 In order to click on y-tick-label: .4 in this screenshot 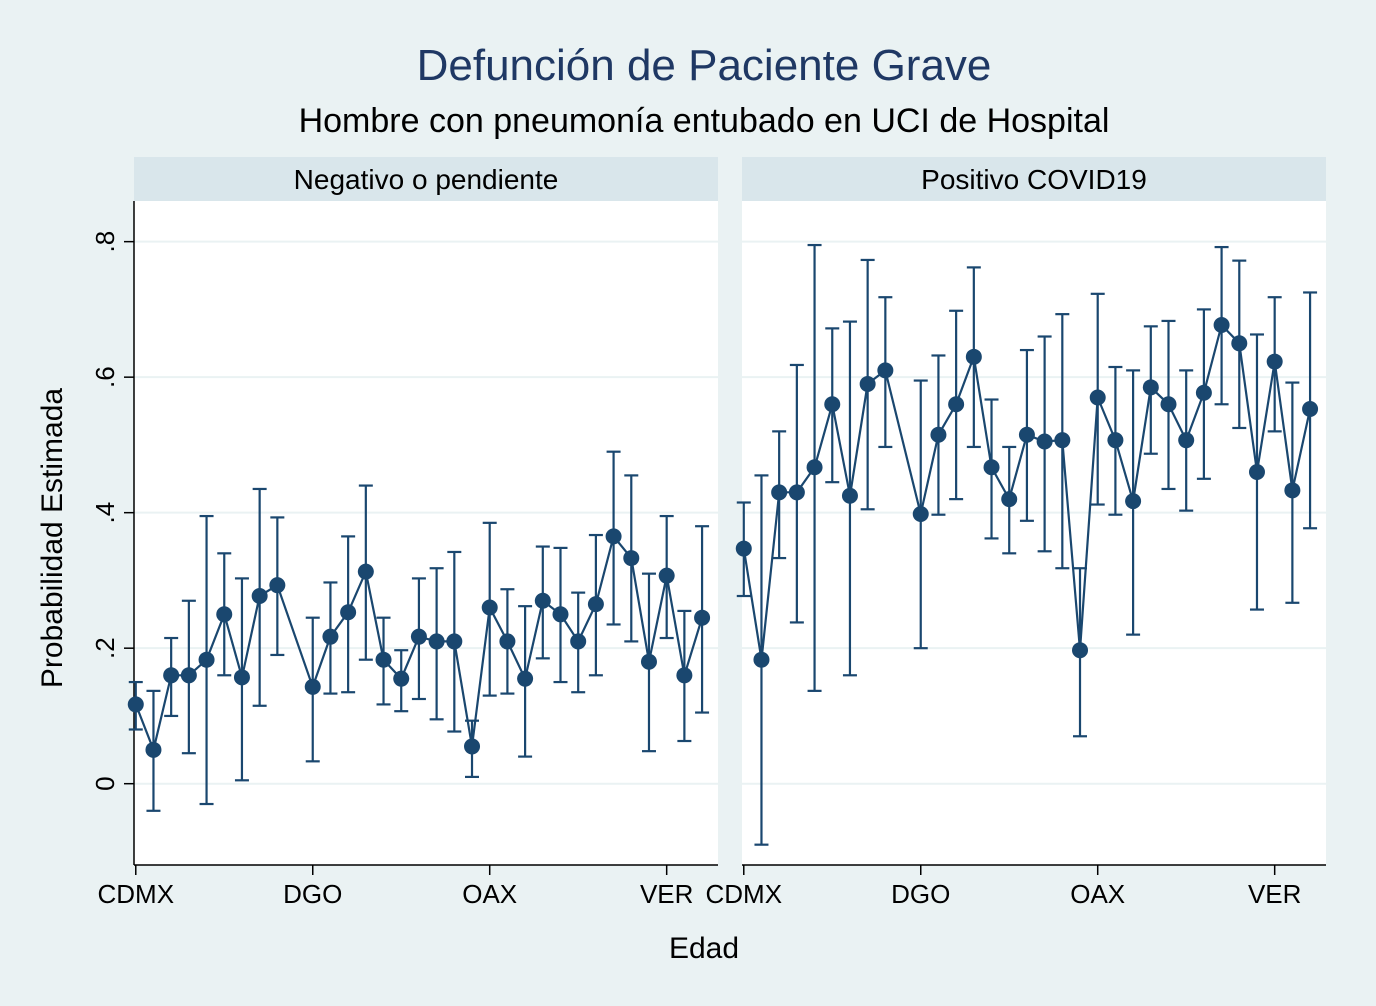, I will do `click(105, 513)`.